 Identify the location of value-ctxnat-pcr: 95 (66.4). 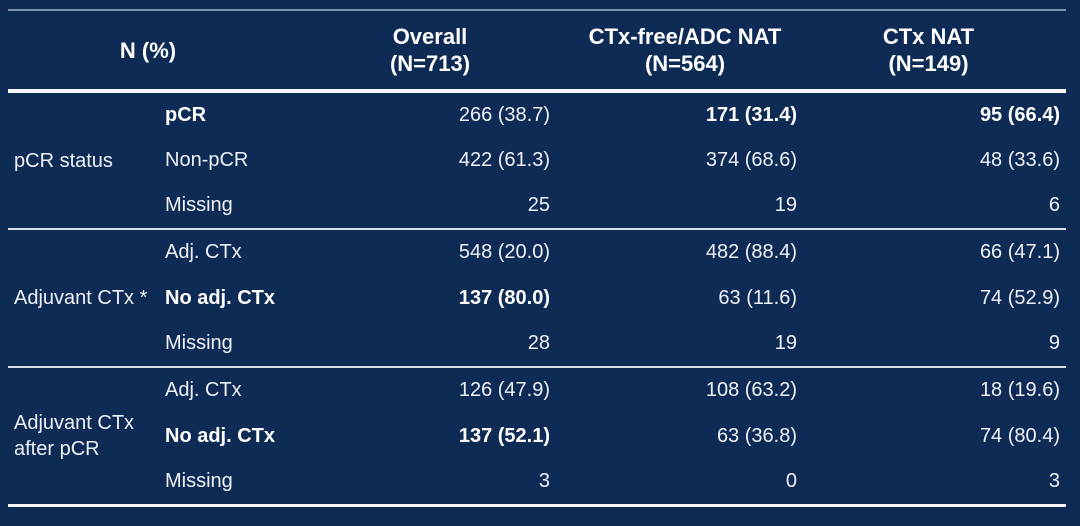
(1019, 114).